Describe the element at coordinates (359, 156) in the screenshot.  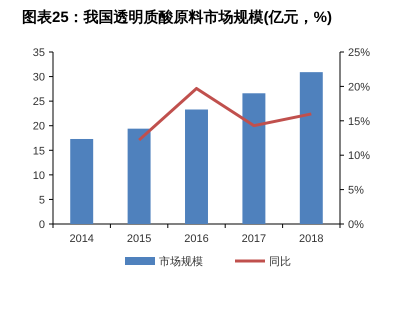
I see `y2-tick-label: 10%` at that location.